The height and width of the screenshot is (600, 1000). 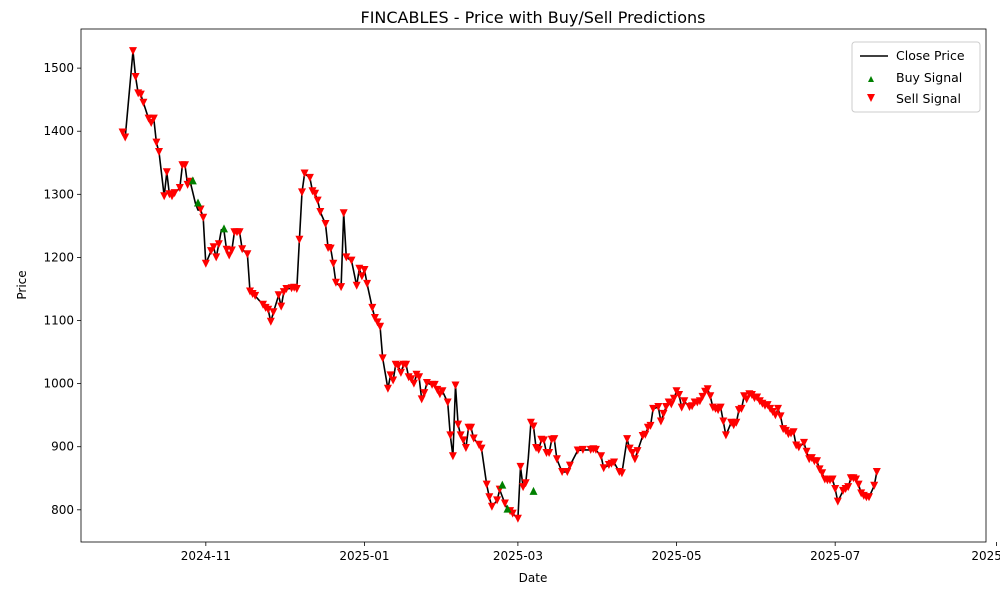 I want to click on x-tick-label: 2024-11, so click(x=206, y=556).